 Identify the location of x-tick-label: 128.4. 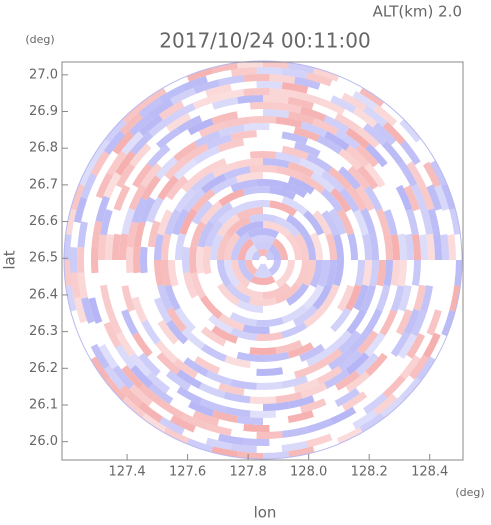
(429, 472).